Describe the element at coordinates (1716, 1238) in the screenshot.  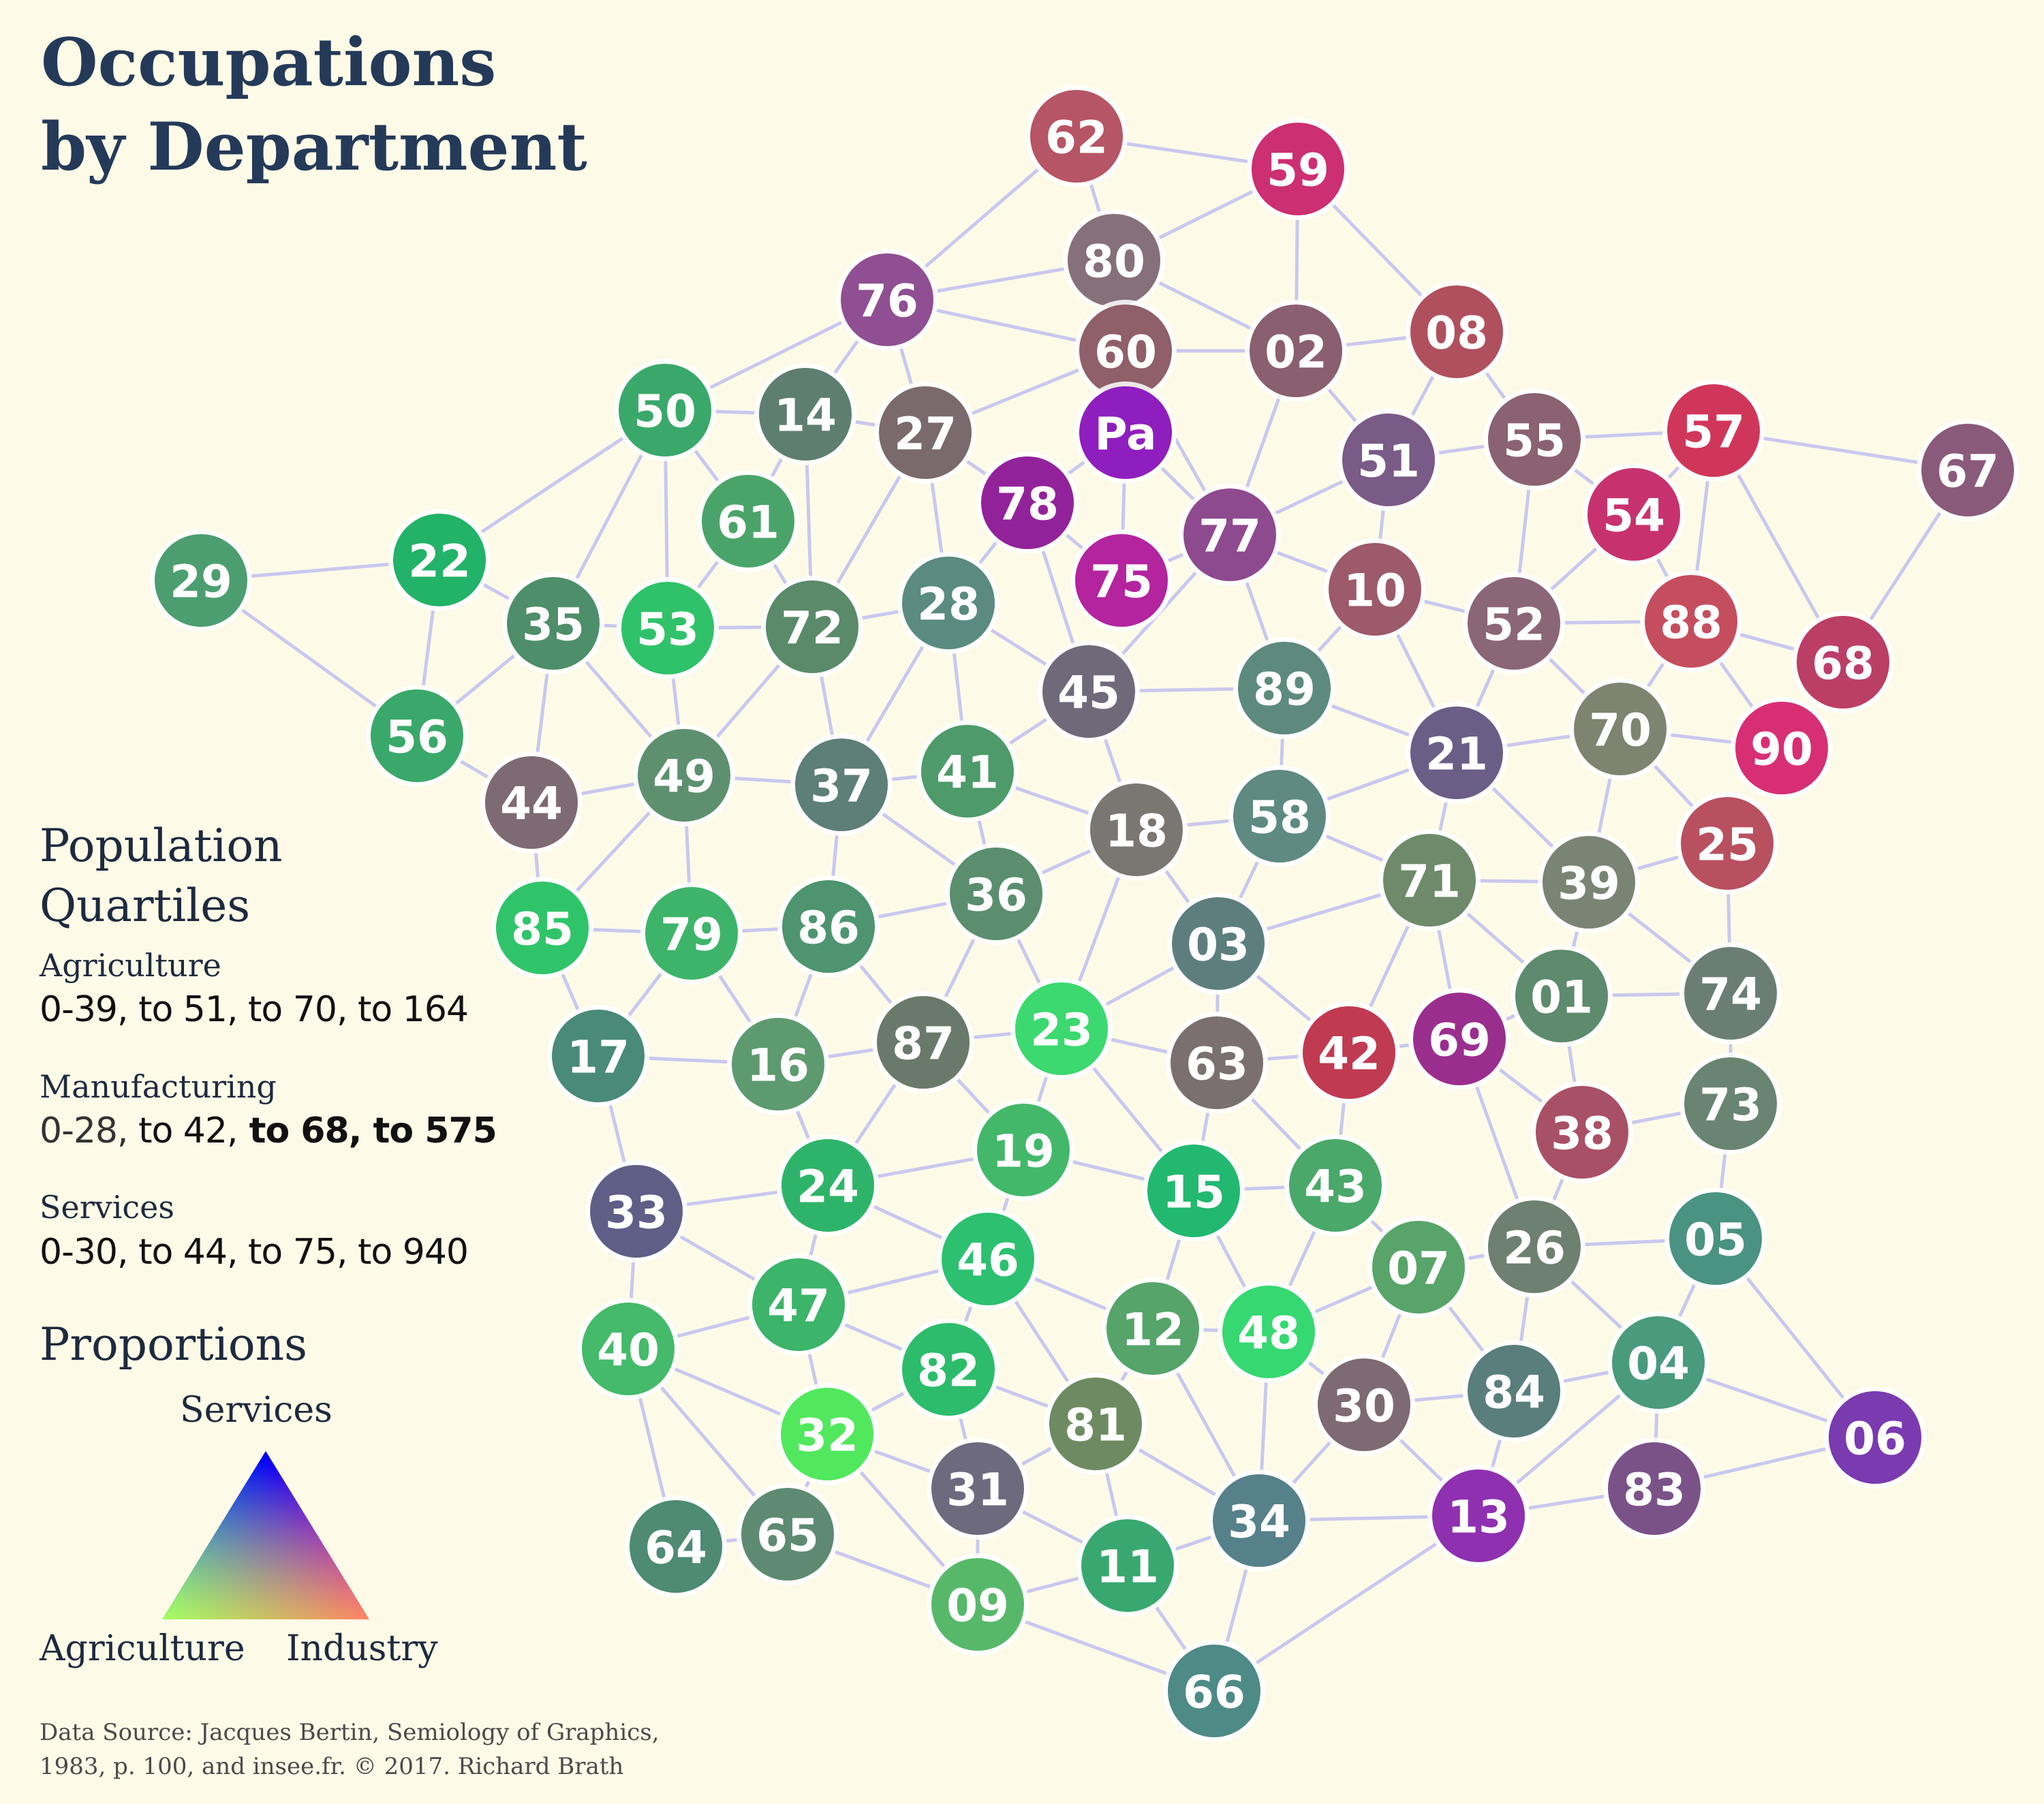
I see `department-node-05: 05` at that location.